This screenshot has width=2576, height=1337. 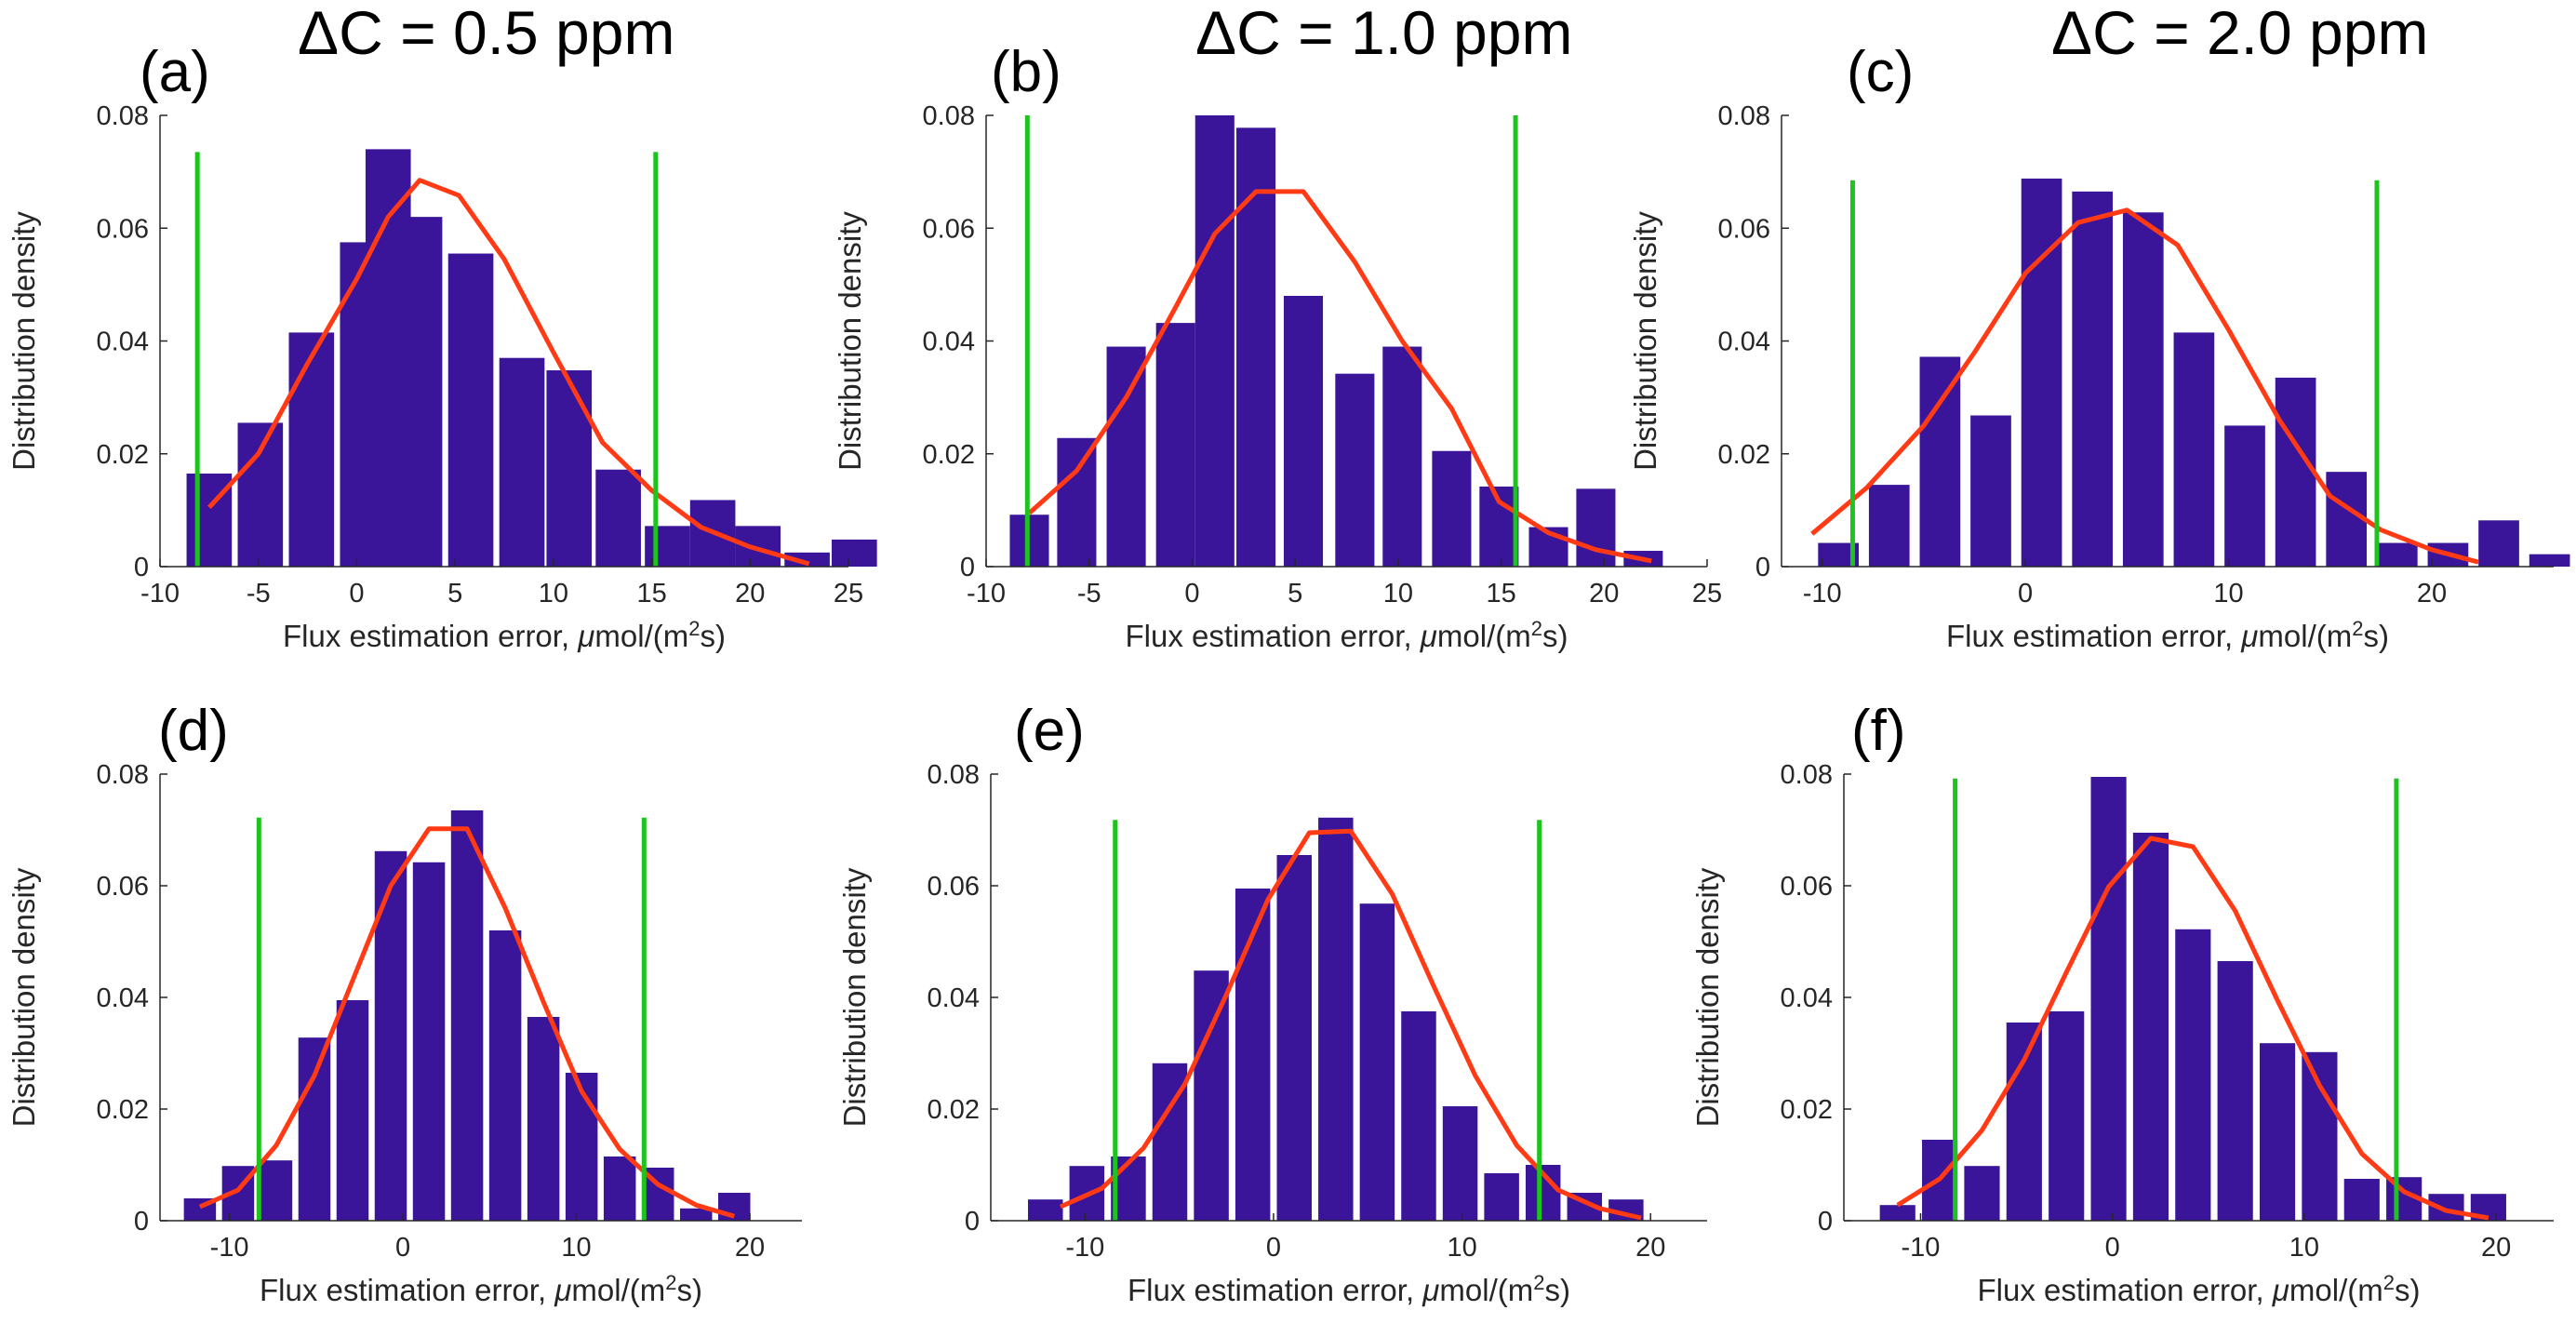 What do you see at coordinates (1026, 72) in the screenshot?
I see `panel-label: (b)` at bounding box center [1026, 72].